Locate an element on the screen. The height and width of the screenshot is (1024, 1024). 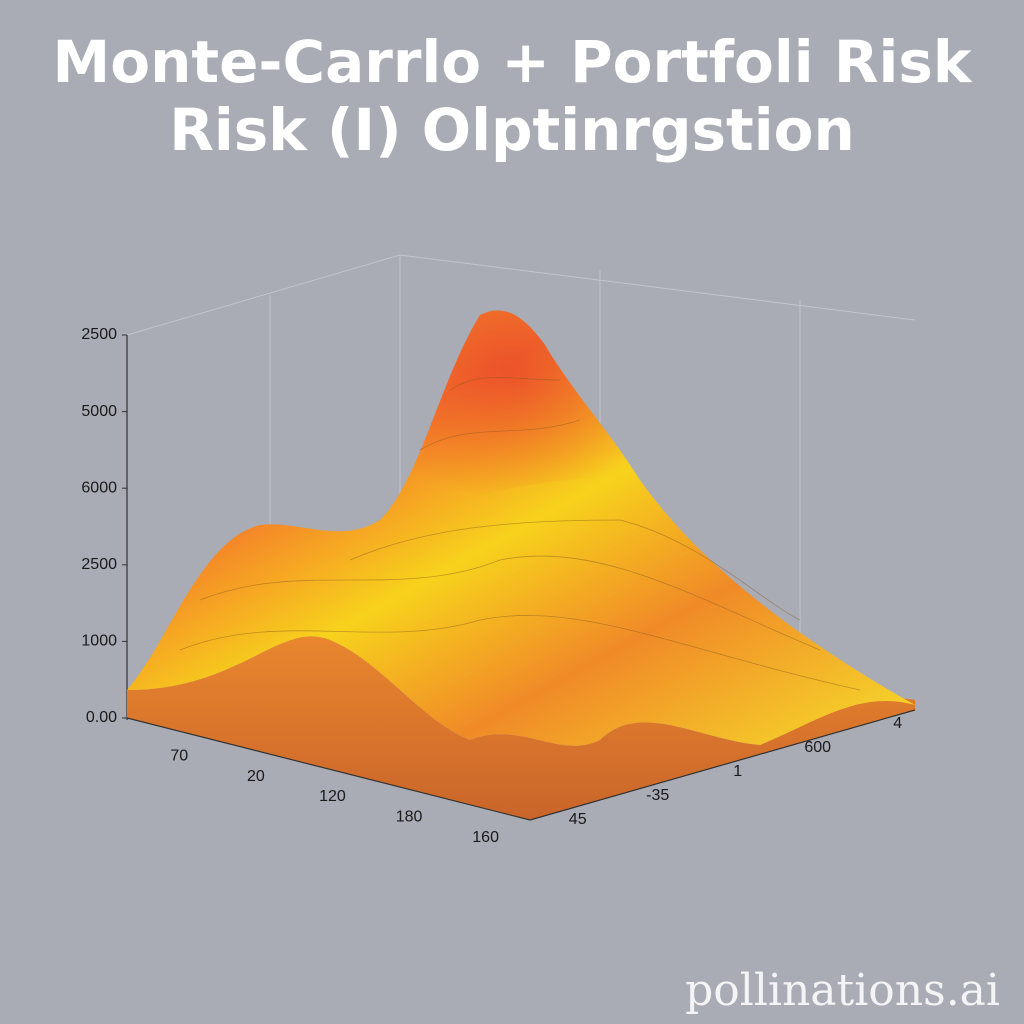
x-tick-label: 160 is located at coordinates (485, 837).